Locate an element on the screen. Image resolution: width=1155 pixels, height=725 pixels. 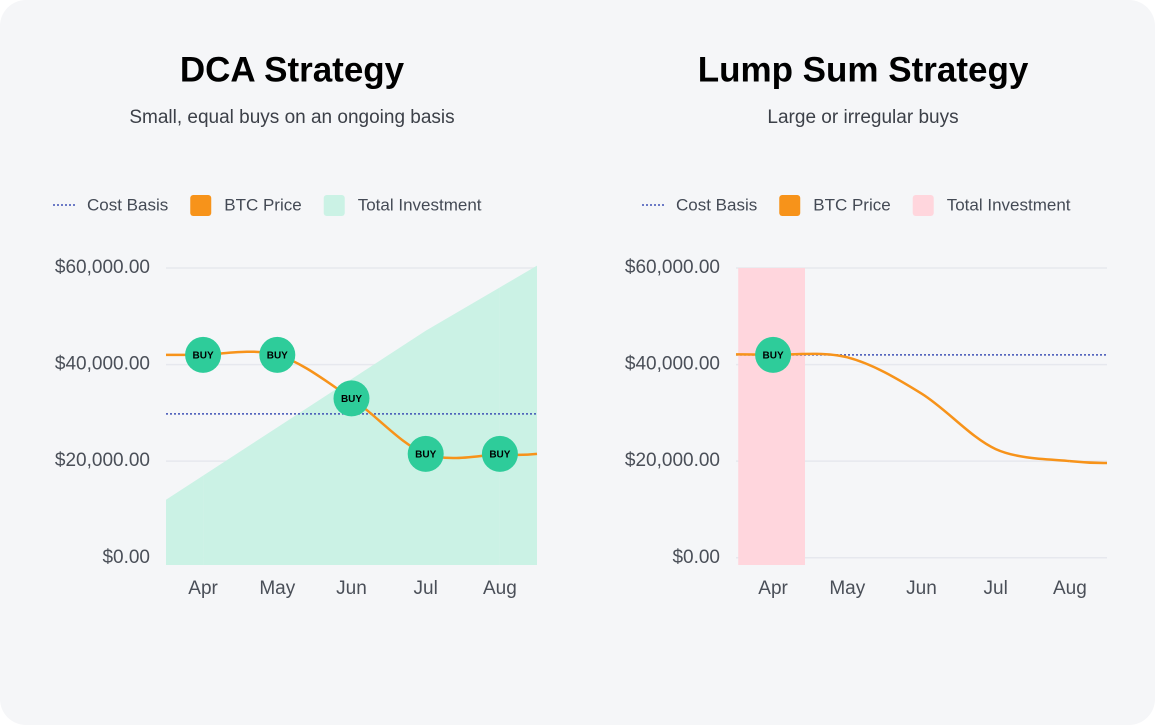
investment-bar is located at coordinates (772, 416).